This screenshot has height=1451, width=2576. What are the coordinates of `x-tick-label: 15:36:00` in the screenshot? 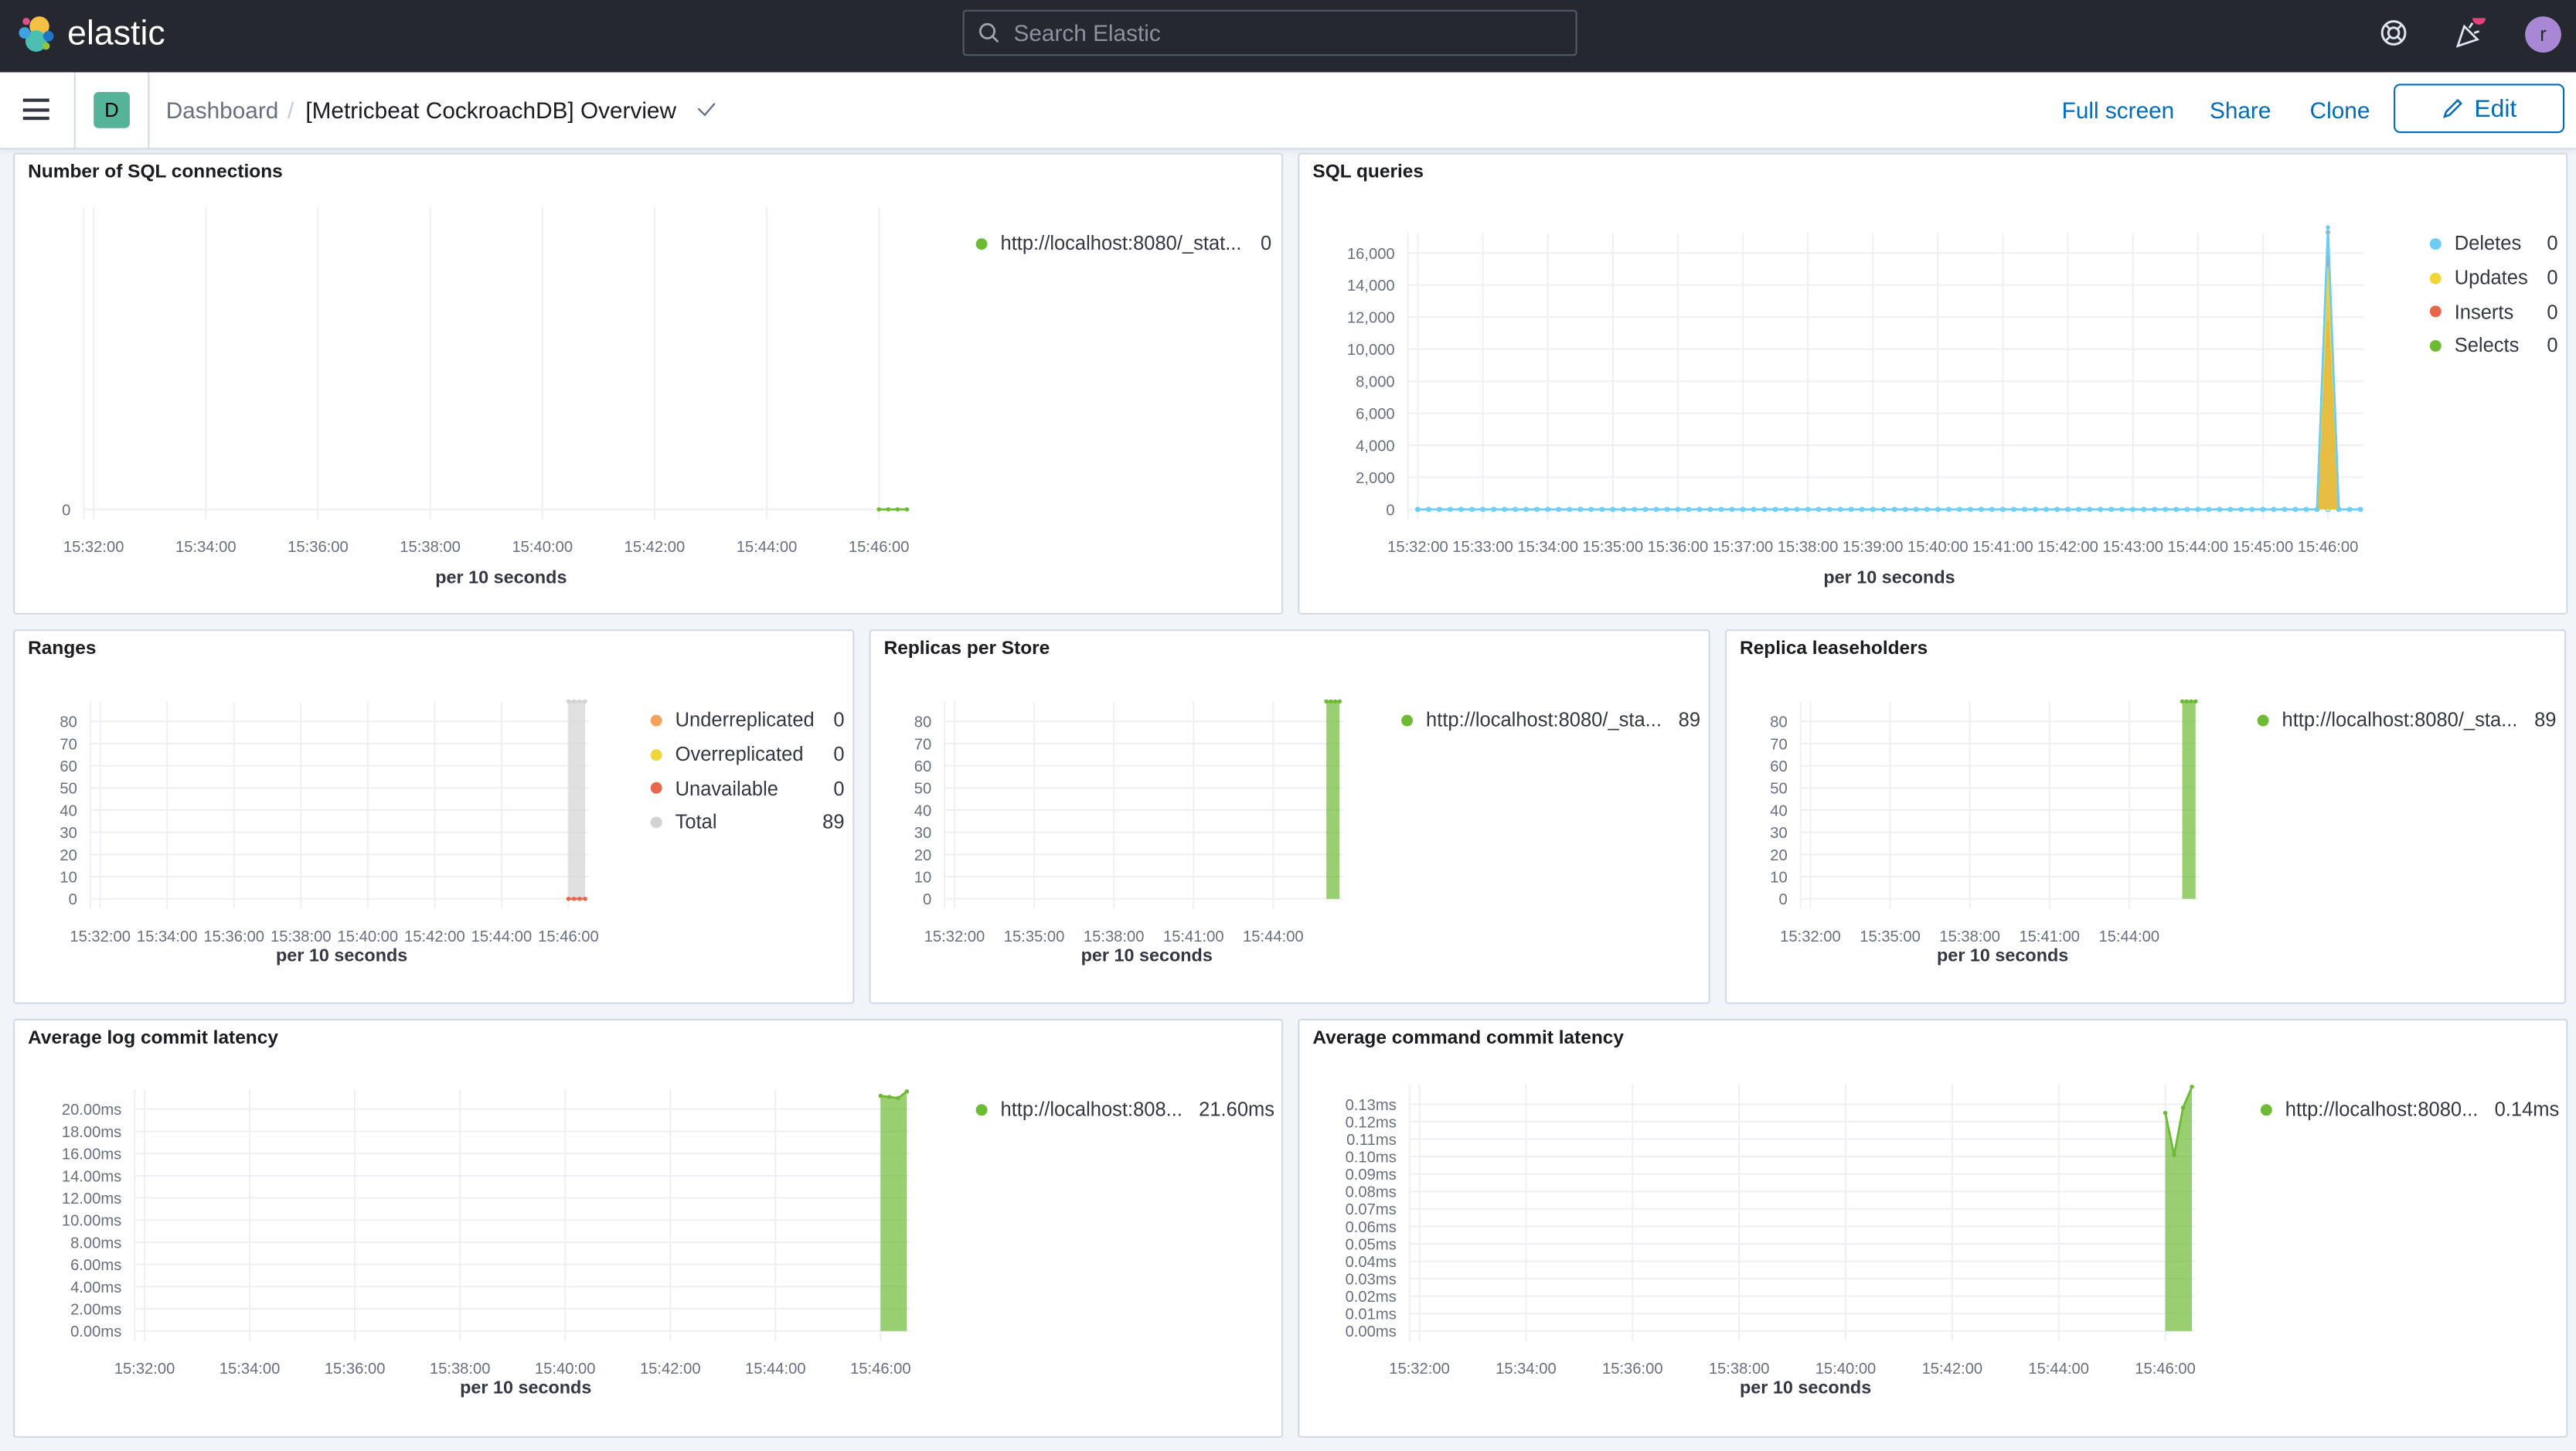 It's located at (318, 547).